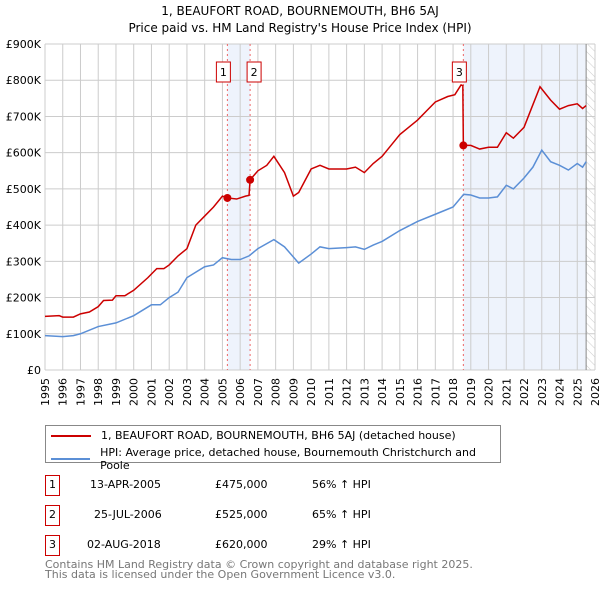 The image size is (600, 590). What do you see at coordinates (347, 392) in the screenshot?
I see `x-tick-label: 2012` at bounding box center [347, 392].